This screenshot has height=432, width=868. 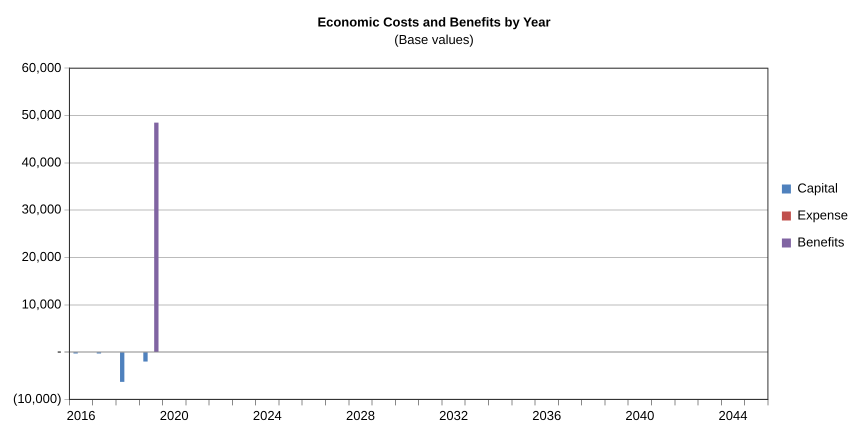 What do you see at coordinates (37, 398) in the screenshot?
I see `y-tick-label: (10,000)` at bounding box center [37, 398].